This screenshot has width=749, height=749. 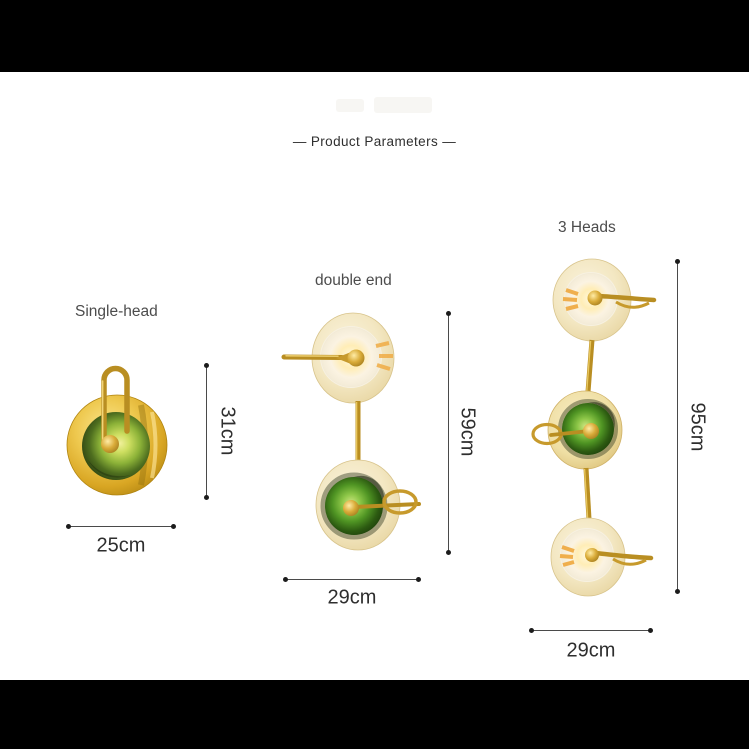 What do you see at coordinates (227, 431) in the screenshot?
I see `height-dimension-value: 31cm` at bounding box center [227, 431].